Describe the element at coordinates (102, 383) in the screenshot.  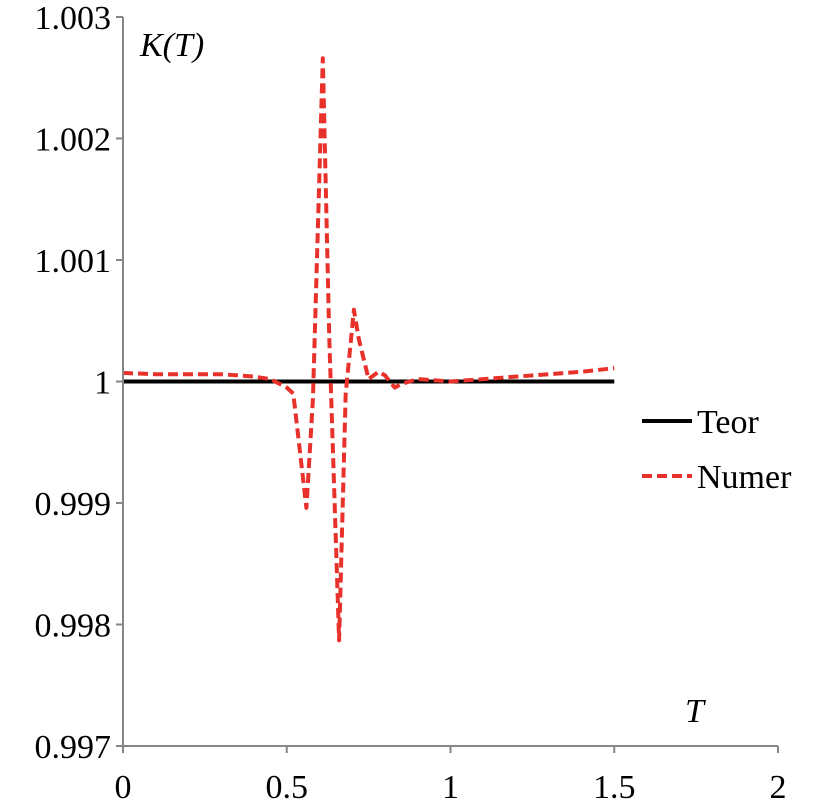
I see `y-tick-label: 1` at that location.